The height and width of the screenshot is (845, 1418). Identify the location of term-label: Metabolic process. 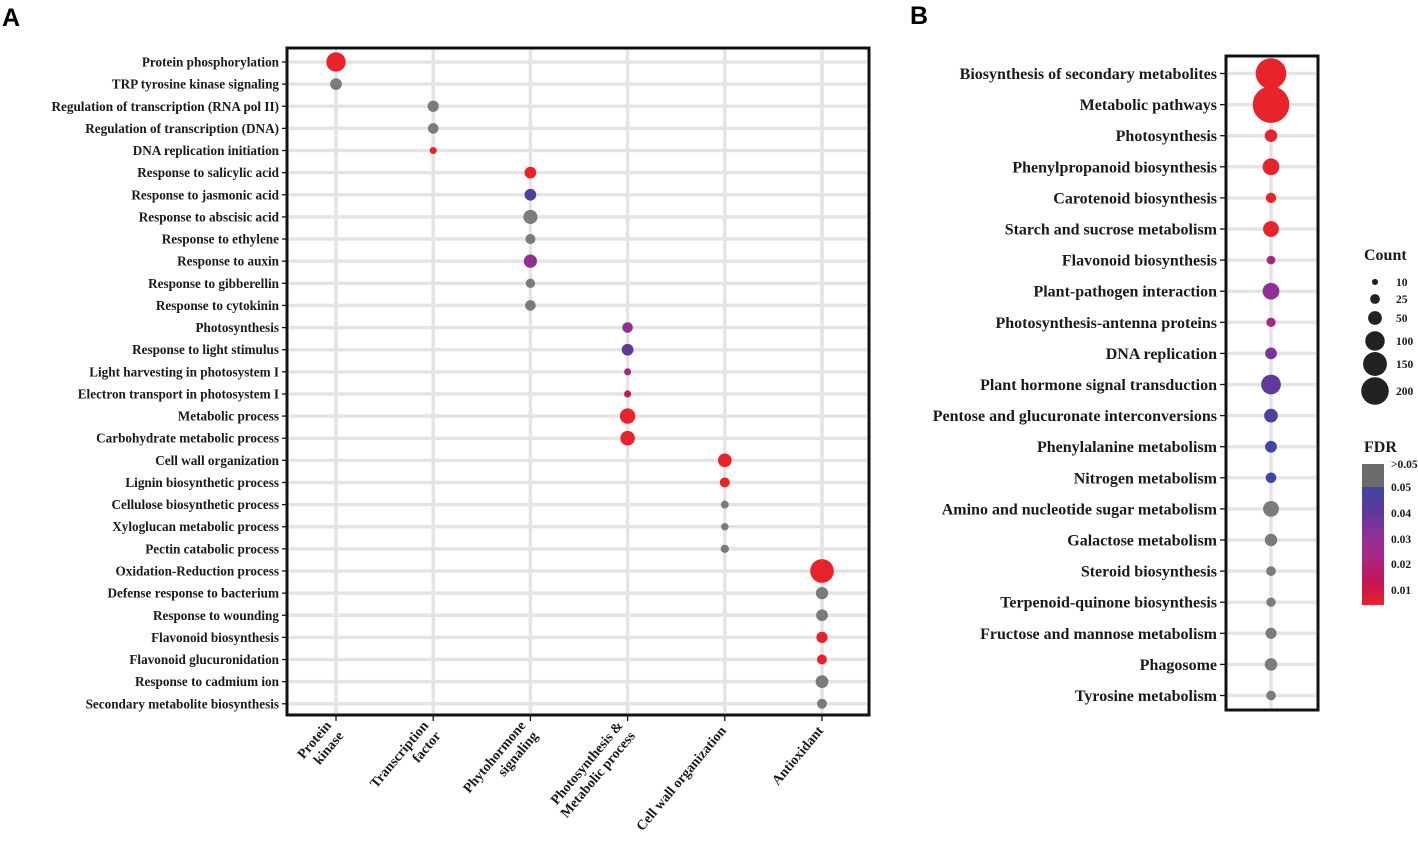
(228, 416).